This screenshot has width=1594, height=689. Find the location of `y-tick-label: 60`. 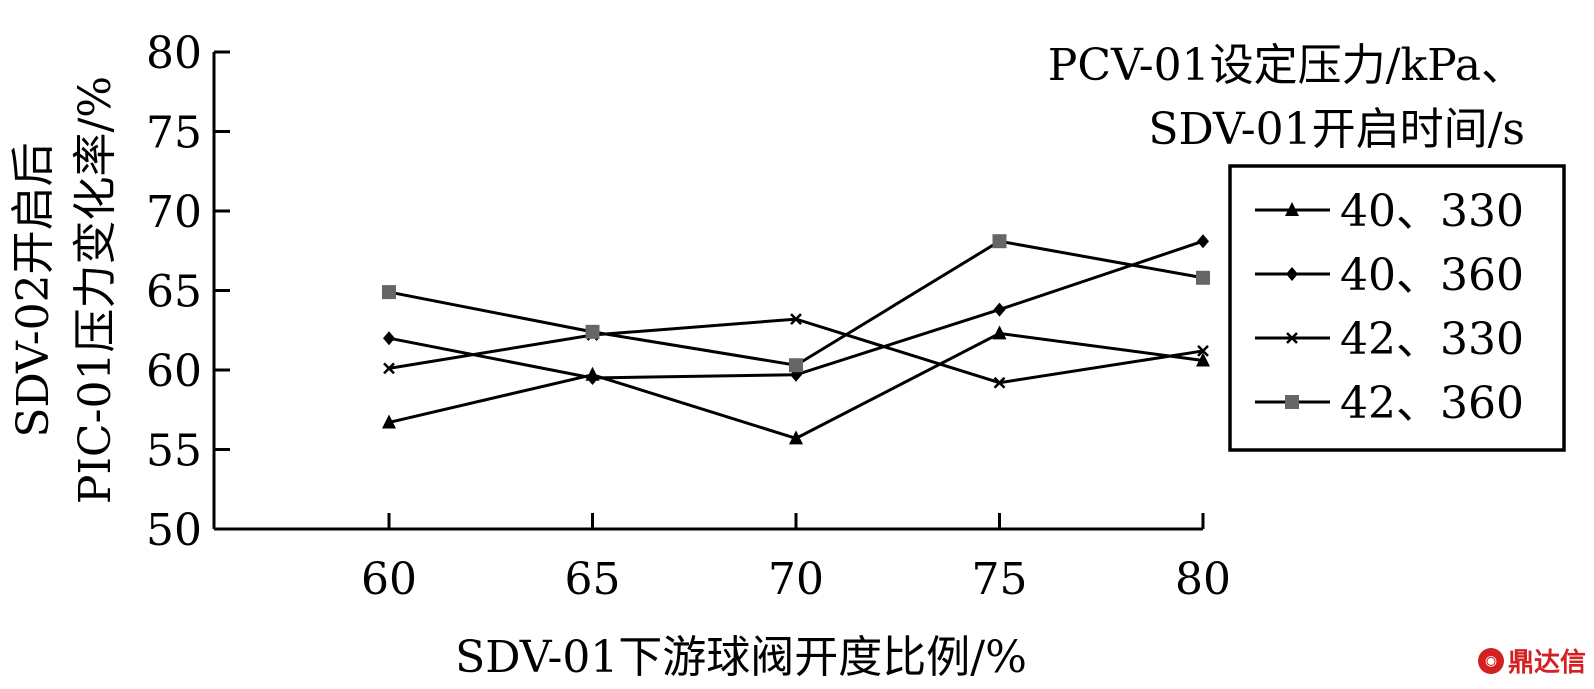

y-tick-label: 60 is located at coordinates (174, 371).